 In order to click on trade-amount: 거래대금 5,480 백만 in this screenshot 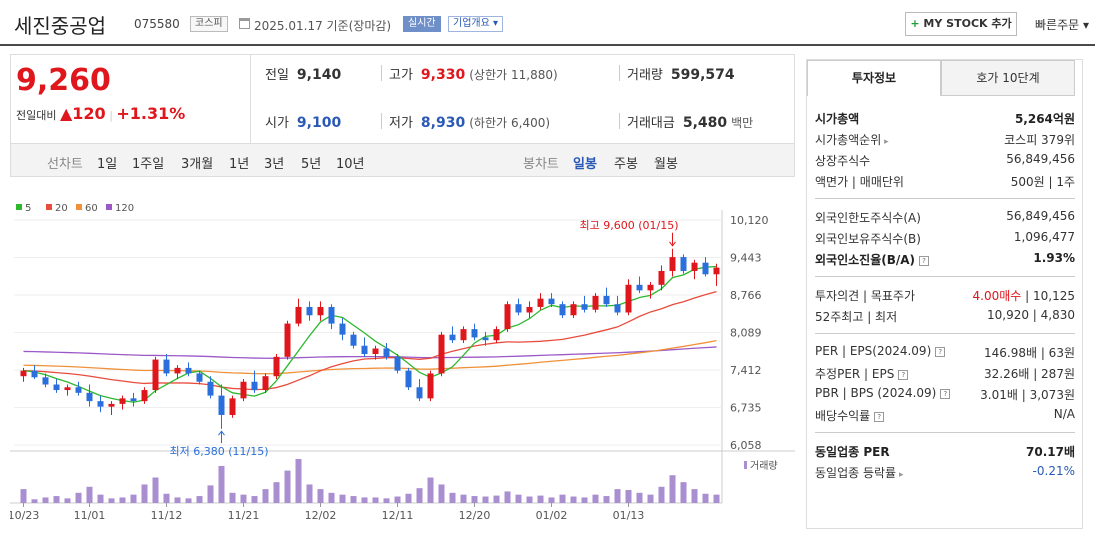, I will do `click(690, 123)`.